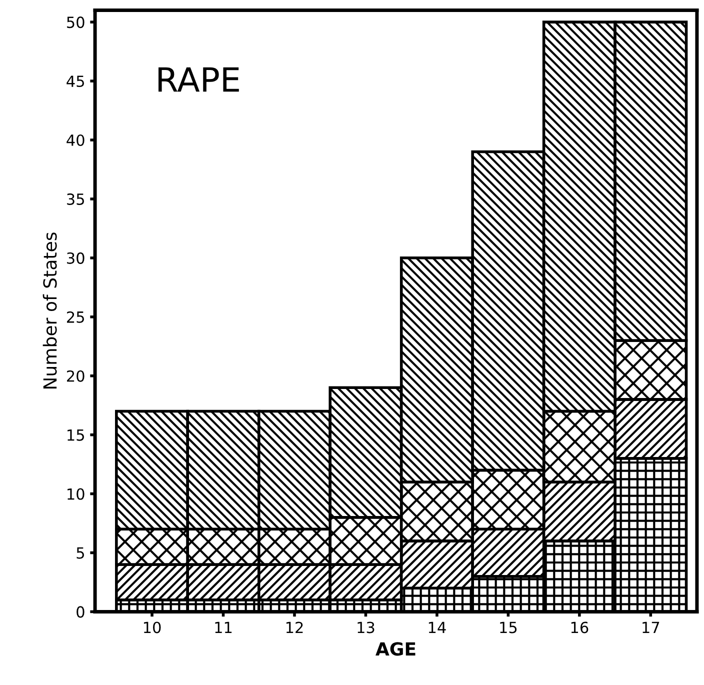 The image size is (704, 685). What do you see at coordinates (75, 258) in the screenshot?
I see `y-tick-label: 30` at bounding box center [75, 258].